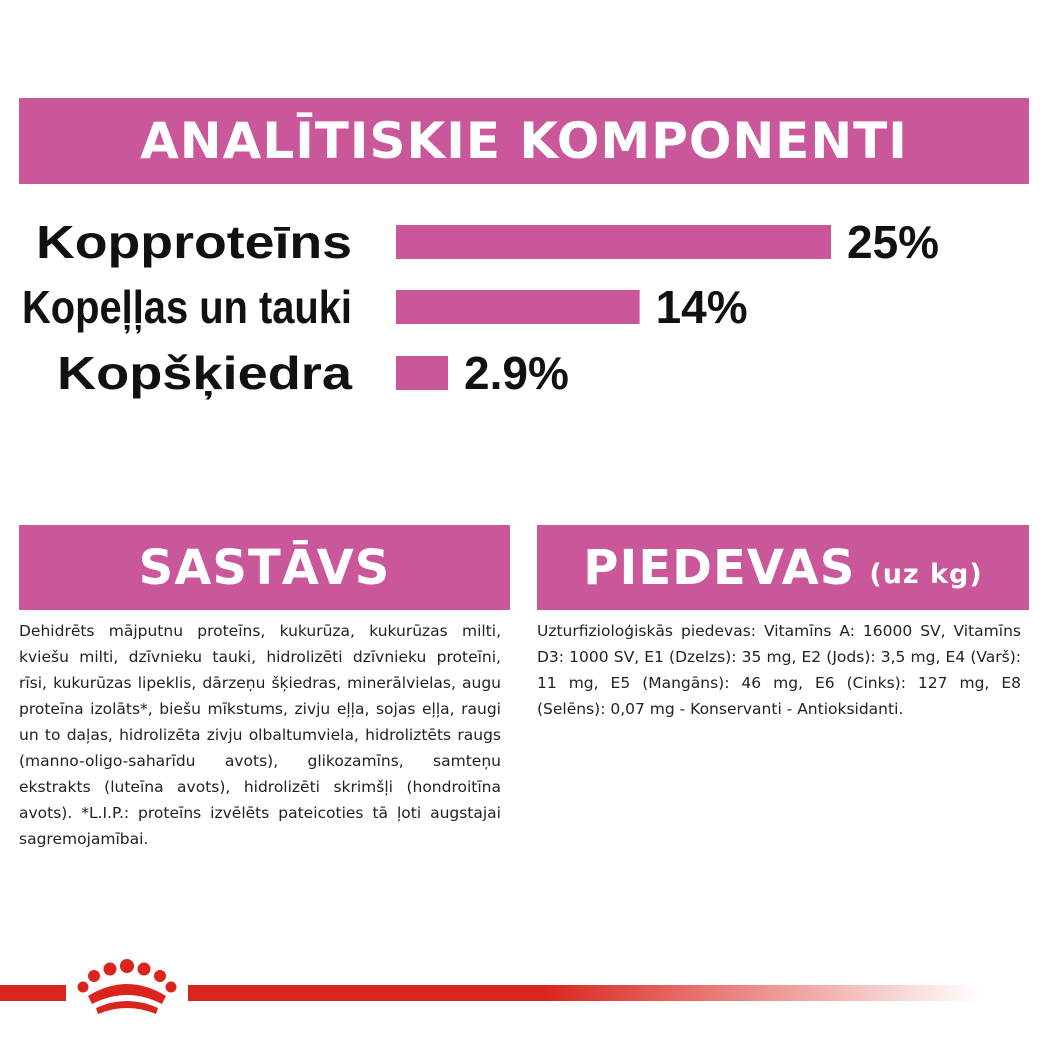 This screenshot has height=1049, width=1049. I want to click on analytic-components-title: ANALĪTISKIE KOMPONENTI, so click(524, 141).